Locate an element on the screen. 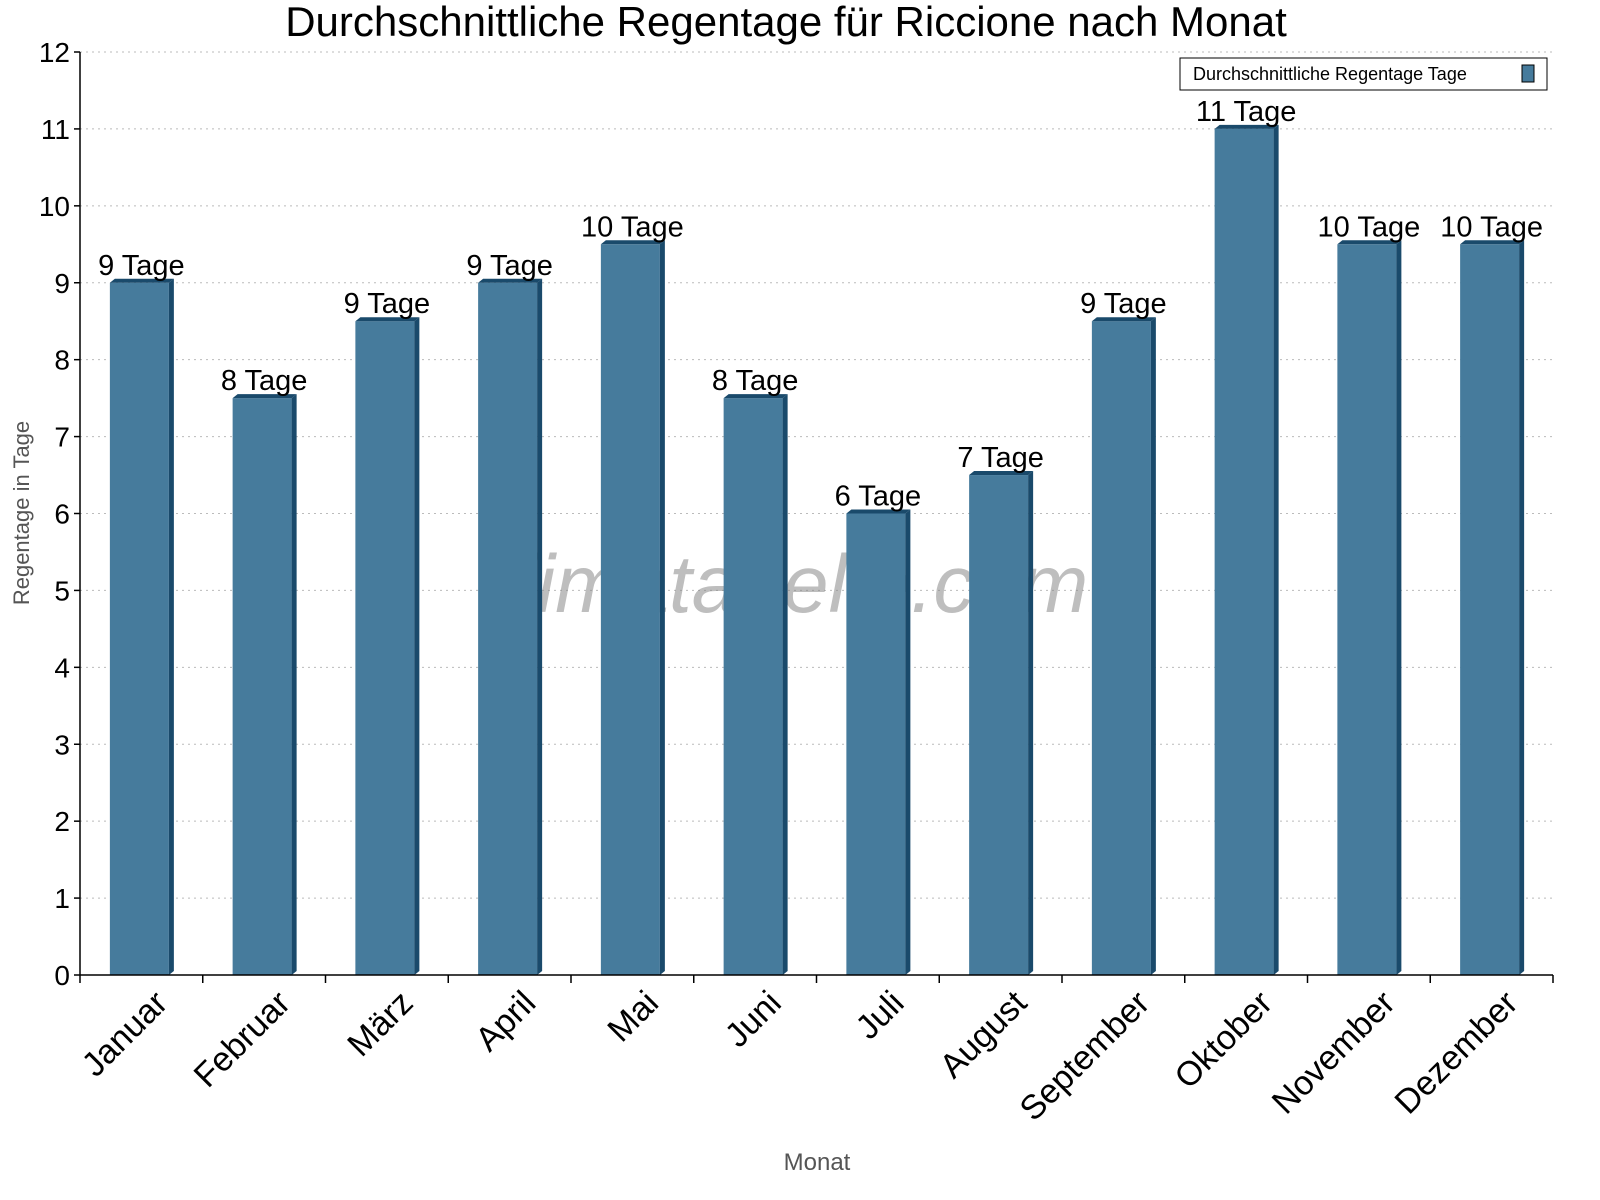 The width and height of the screenshot is (1600, 1200). bar-juni: 8 Tage is located at coordinates (755, 670).